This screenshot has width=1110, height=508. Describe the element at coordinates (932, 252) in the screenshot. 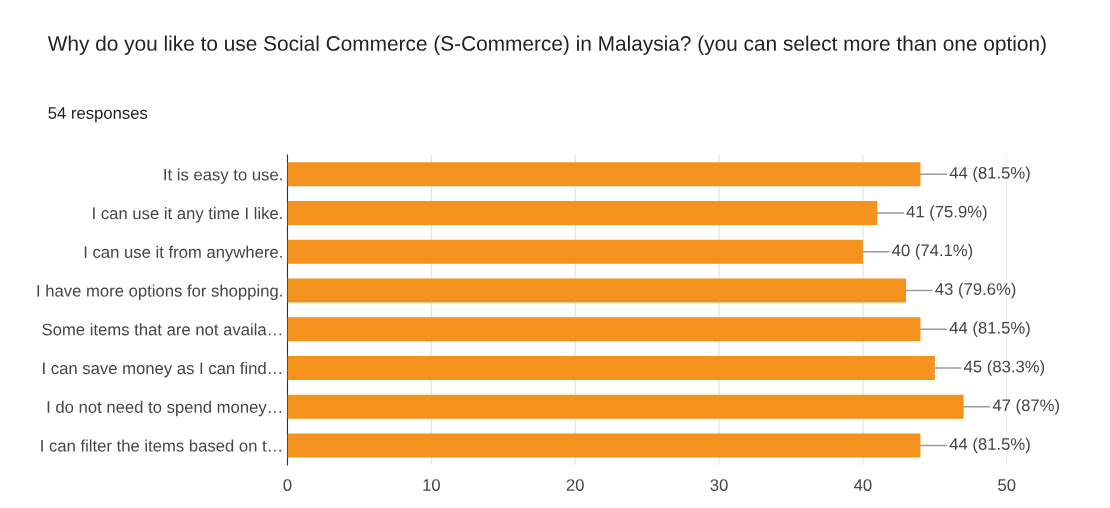

I see `data-label: 40 (74.1%)` at that location.